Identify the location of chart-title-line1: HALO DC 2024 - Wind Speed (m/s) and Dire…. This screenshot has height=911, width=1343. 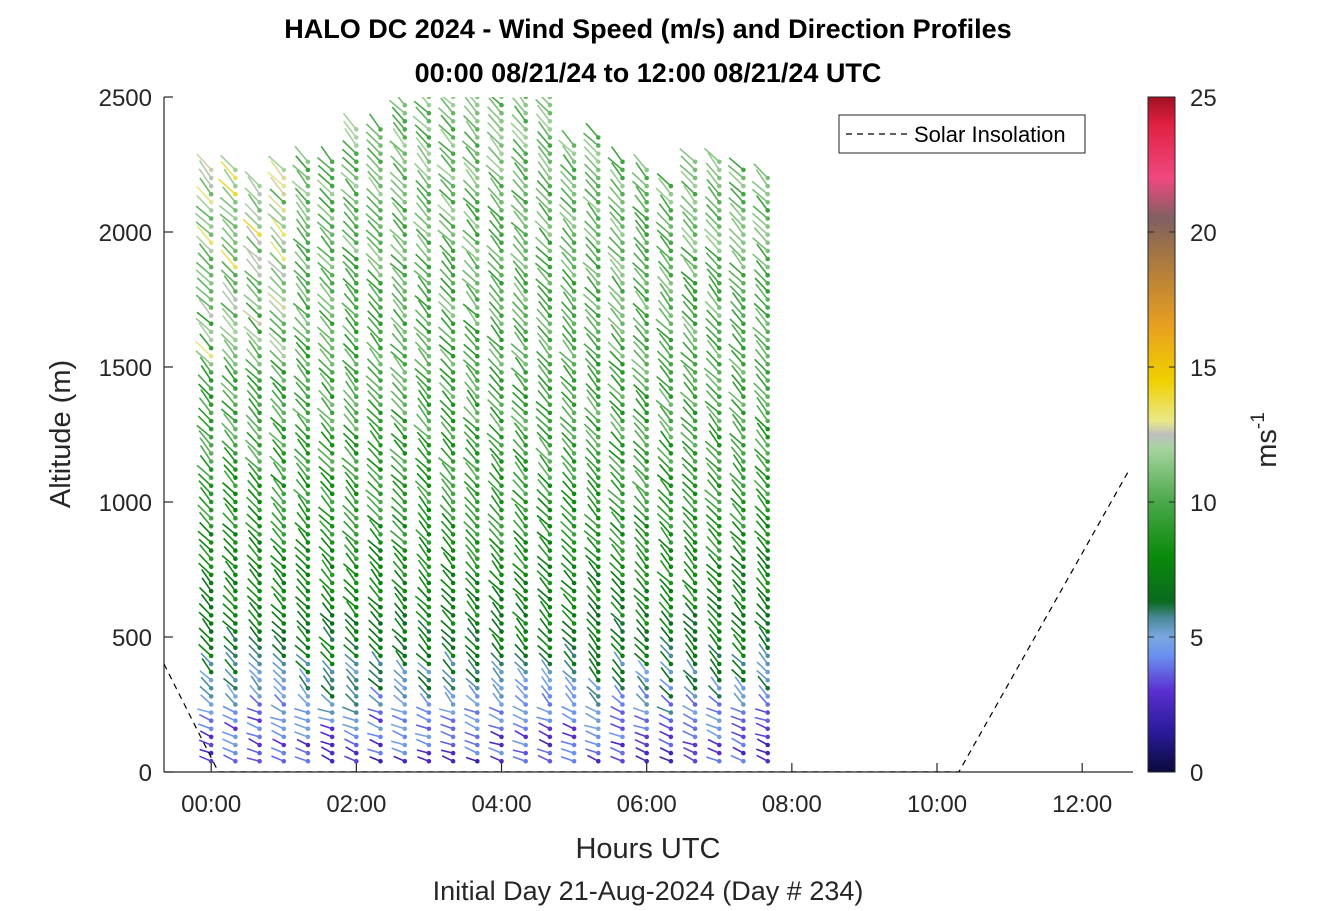
(647, 29).